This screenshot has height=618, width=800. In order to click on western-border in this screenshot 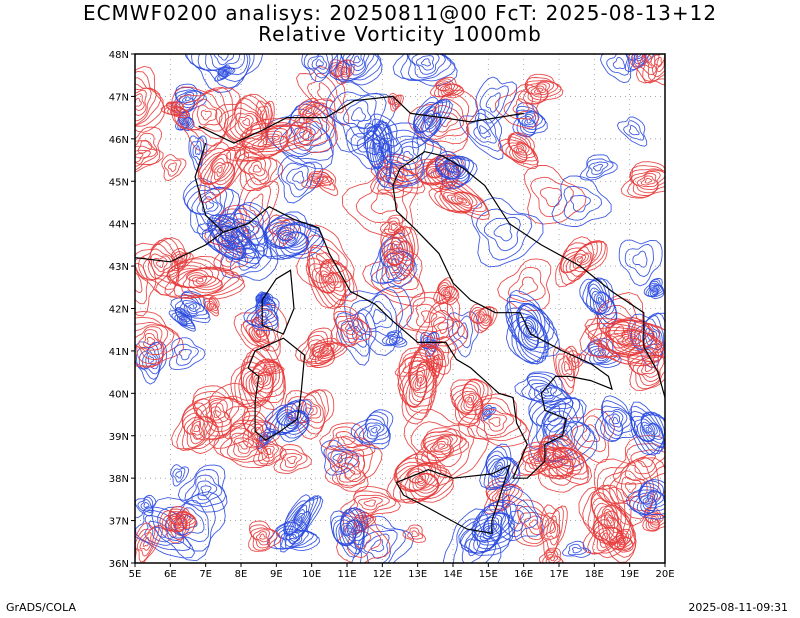, I will do `click(209, 187)`.